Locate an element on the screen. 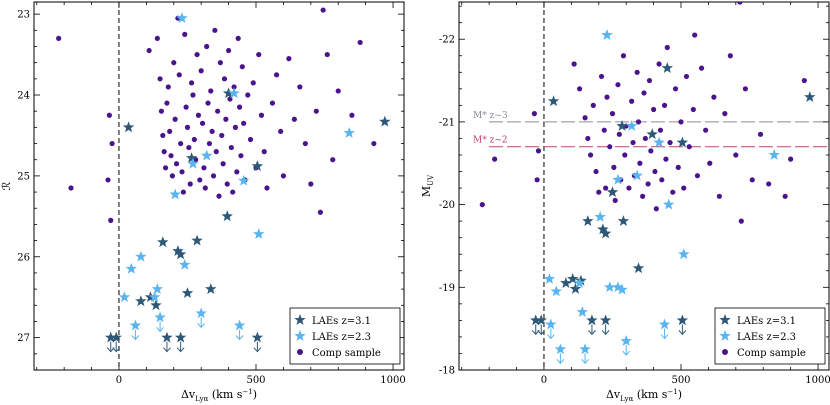  limit-star-lae23 is located at coordinates (160, 317).